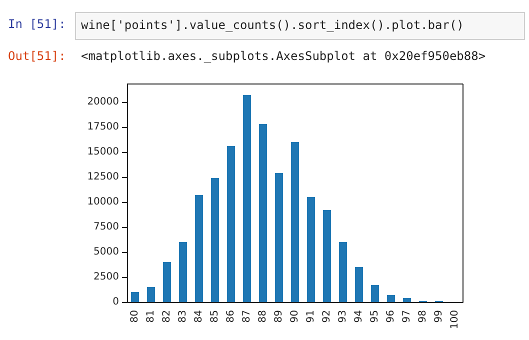 This screenshot has width=529, height=340. What do you see at coordinates (37, 56) in the screenshot?
I see `text: Out[51]:` at bounding box center [37, 56].